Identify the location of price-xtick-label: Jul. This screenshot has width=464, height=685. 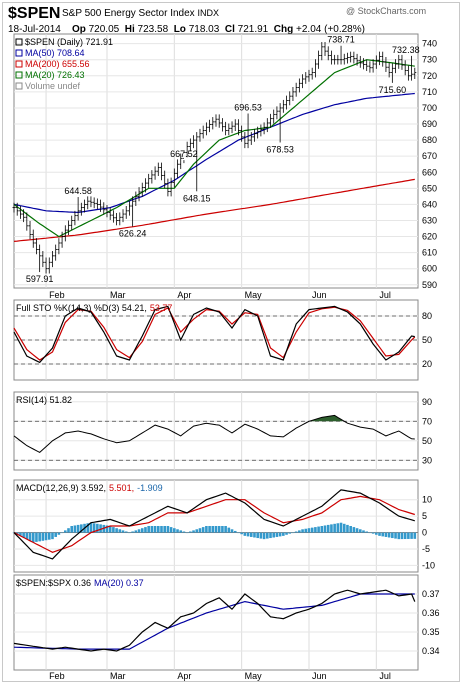
(385, 295).